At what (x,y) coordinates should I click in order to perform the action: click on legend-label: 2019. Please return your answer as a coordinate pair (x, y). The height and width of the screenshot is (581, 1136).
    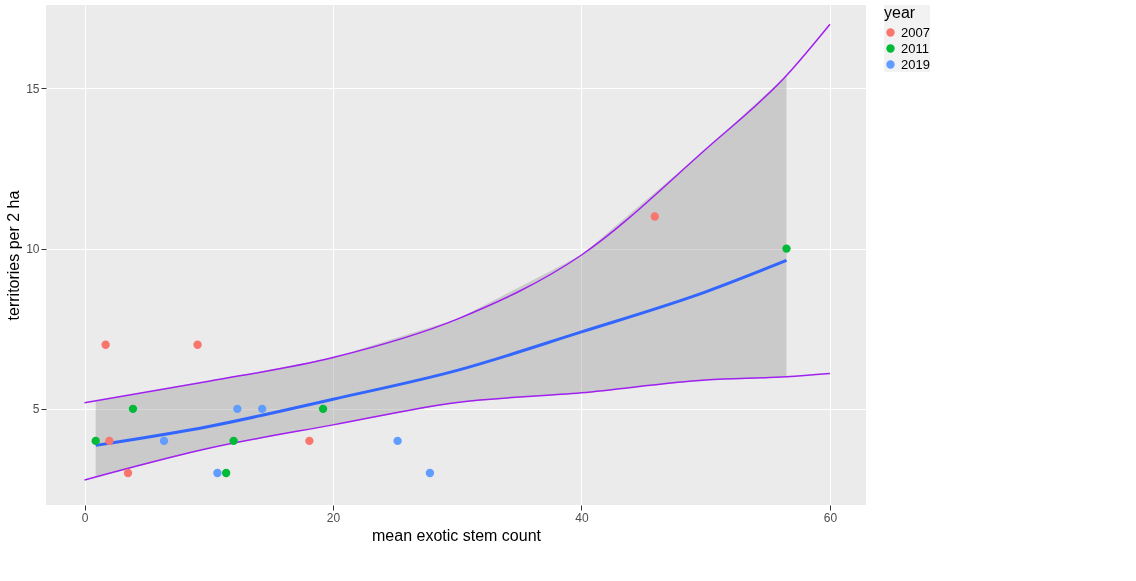
    Looking at the image, I should click on (915, 64).